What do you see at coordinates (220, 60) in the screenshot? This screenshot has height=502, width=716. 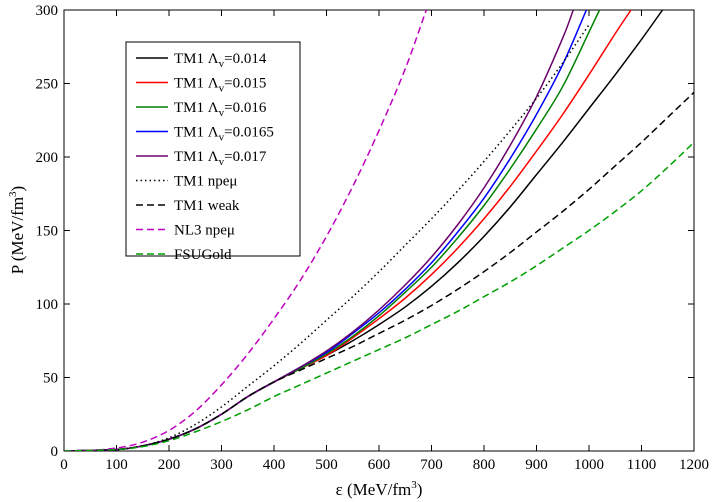 I see `legend-label-0: TM1 Λv=0.014` at bounding box center [220, 60].